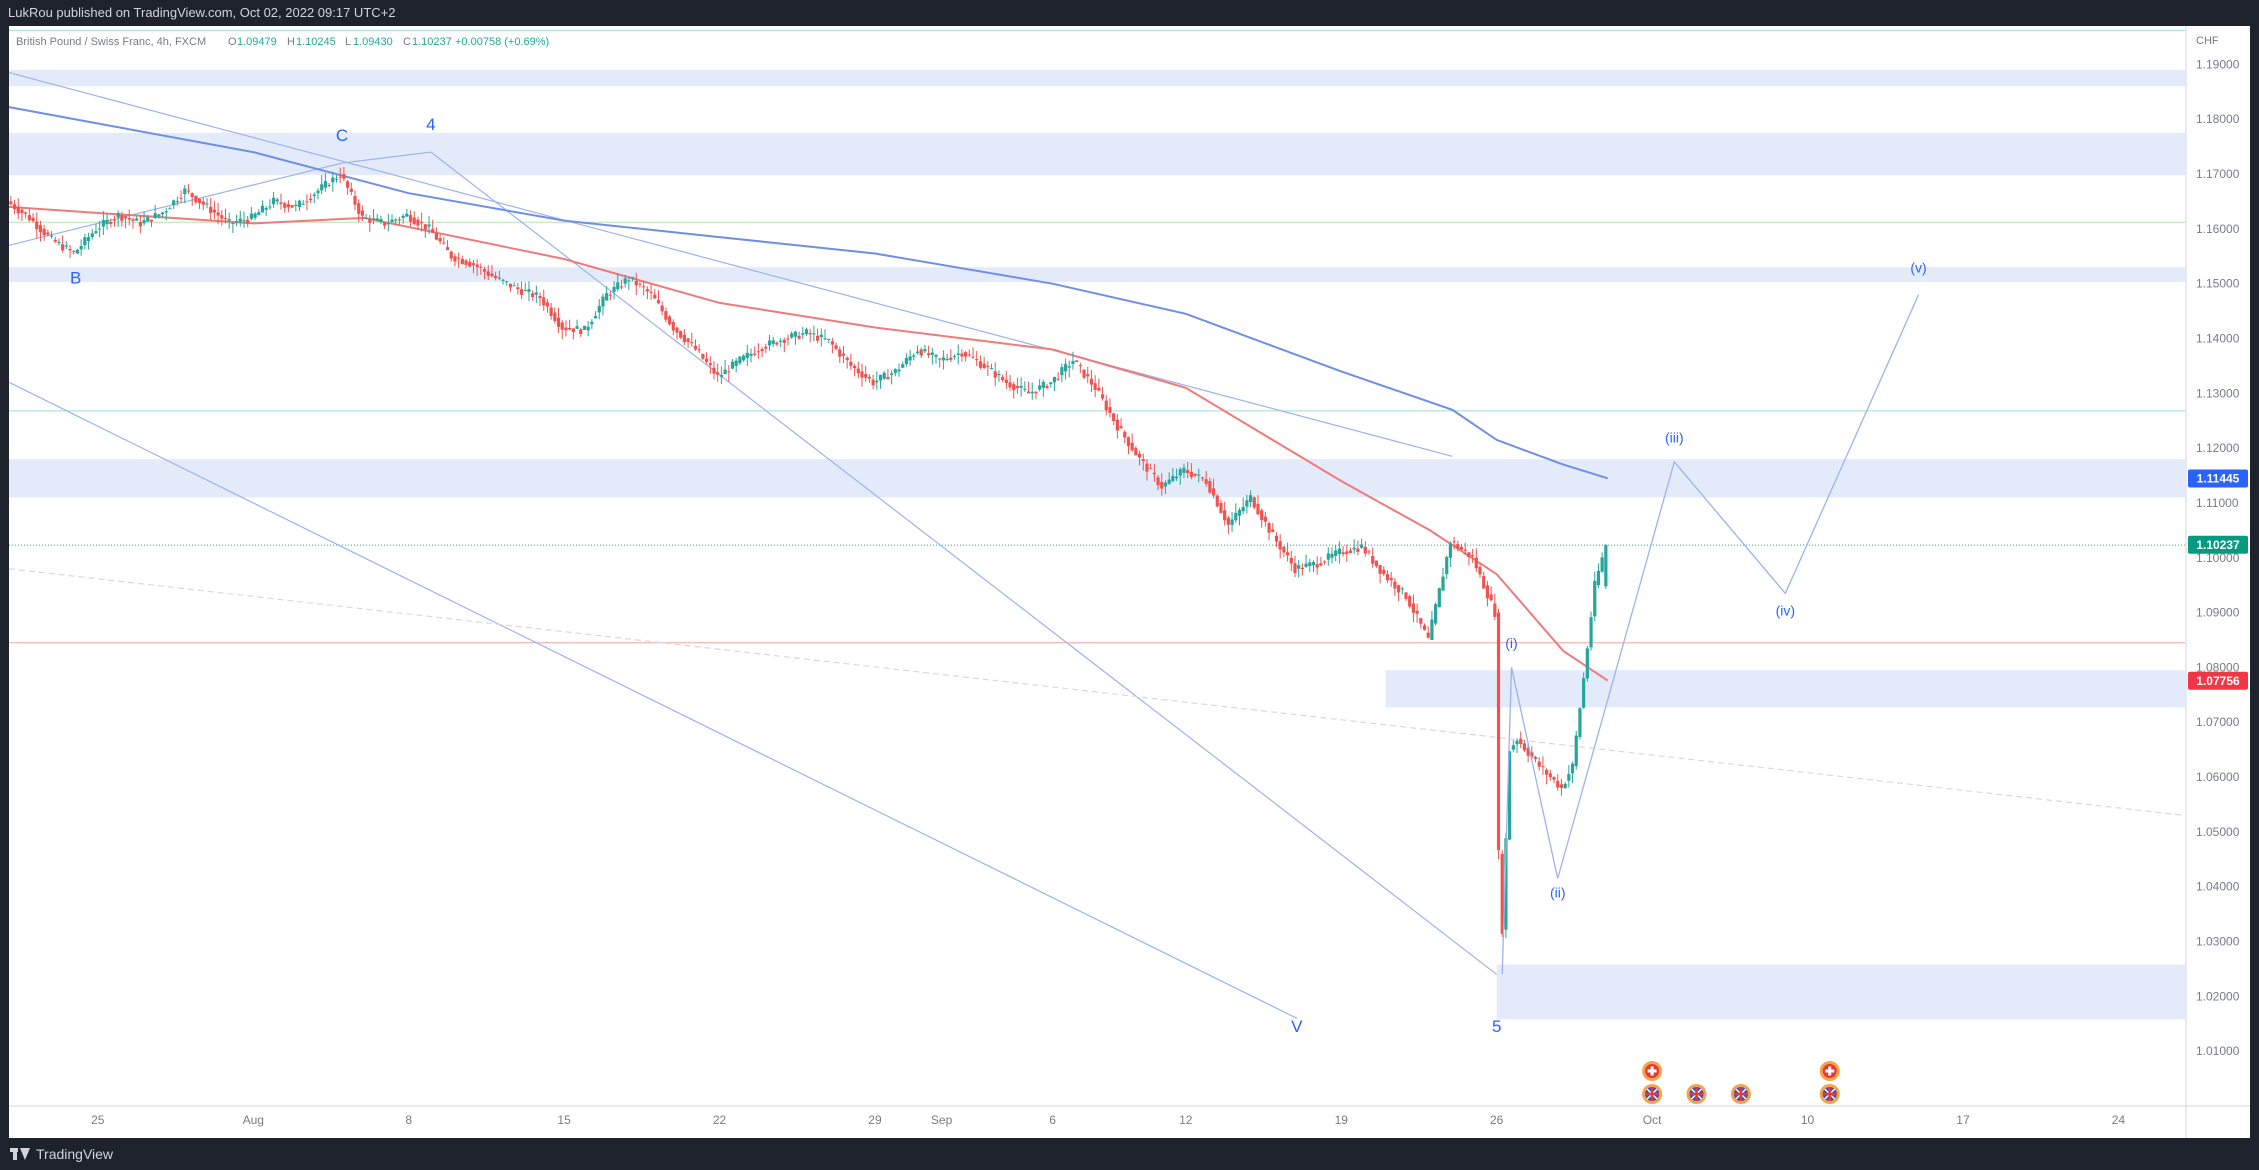 This screenshot has height=1170, width=2259. Describe the element at coordinates (1052, 1120) in the screenshot. I see `x-tick-7: 6` at that location.